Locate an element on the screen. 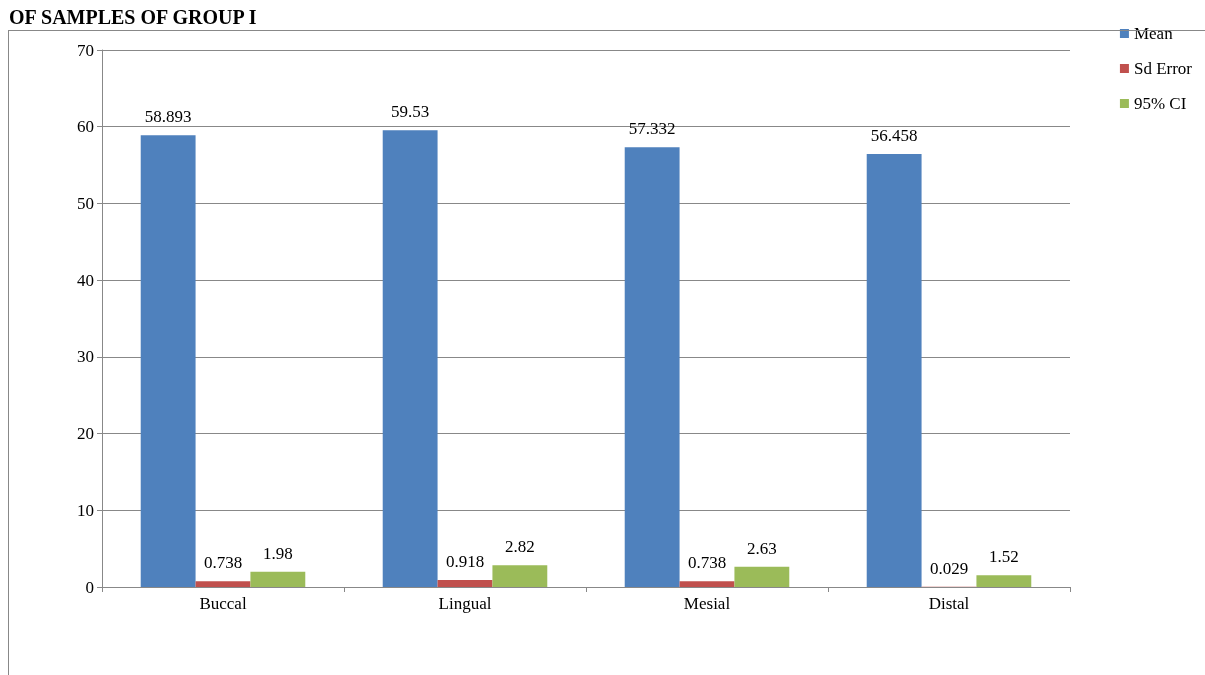 This screenshot has height=675, width=1205. y-tick-label: 10 is located at coordinates (85, 510).